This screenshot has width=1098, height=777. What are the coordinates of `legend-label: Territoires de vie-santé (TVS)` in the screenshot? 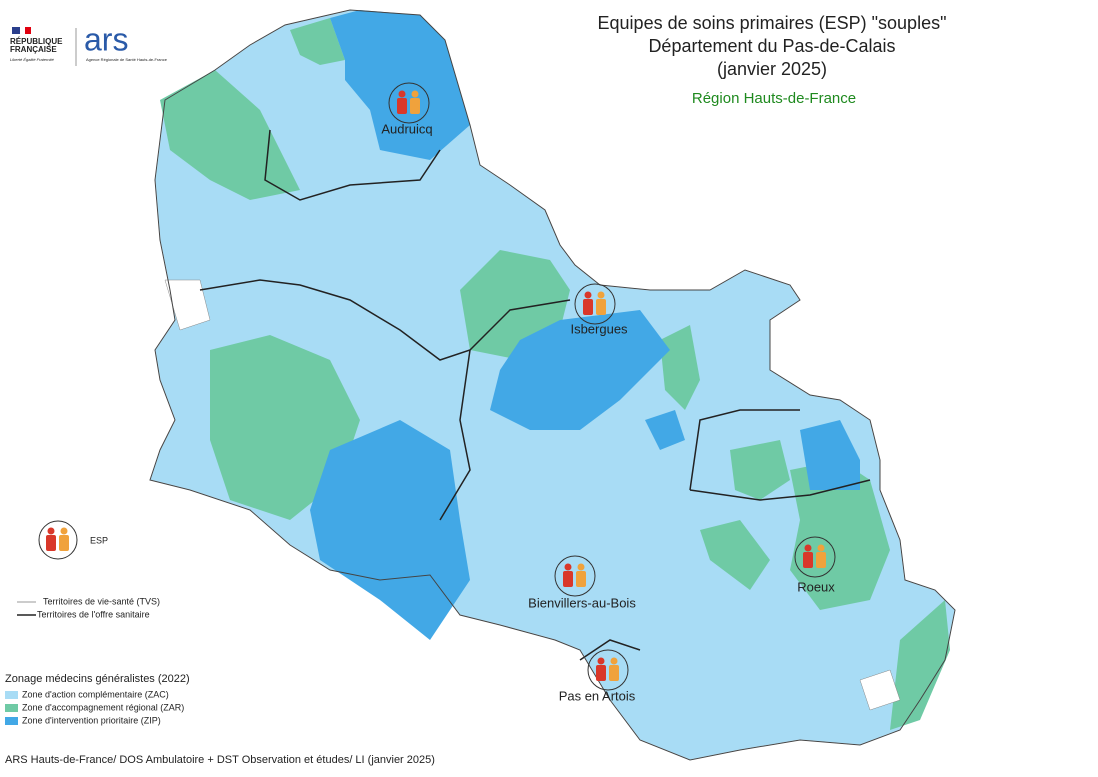 It's located at (101, 601).